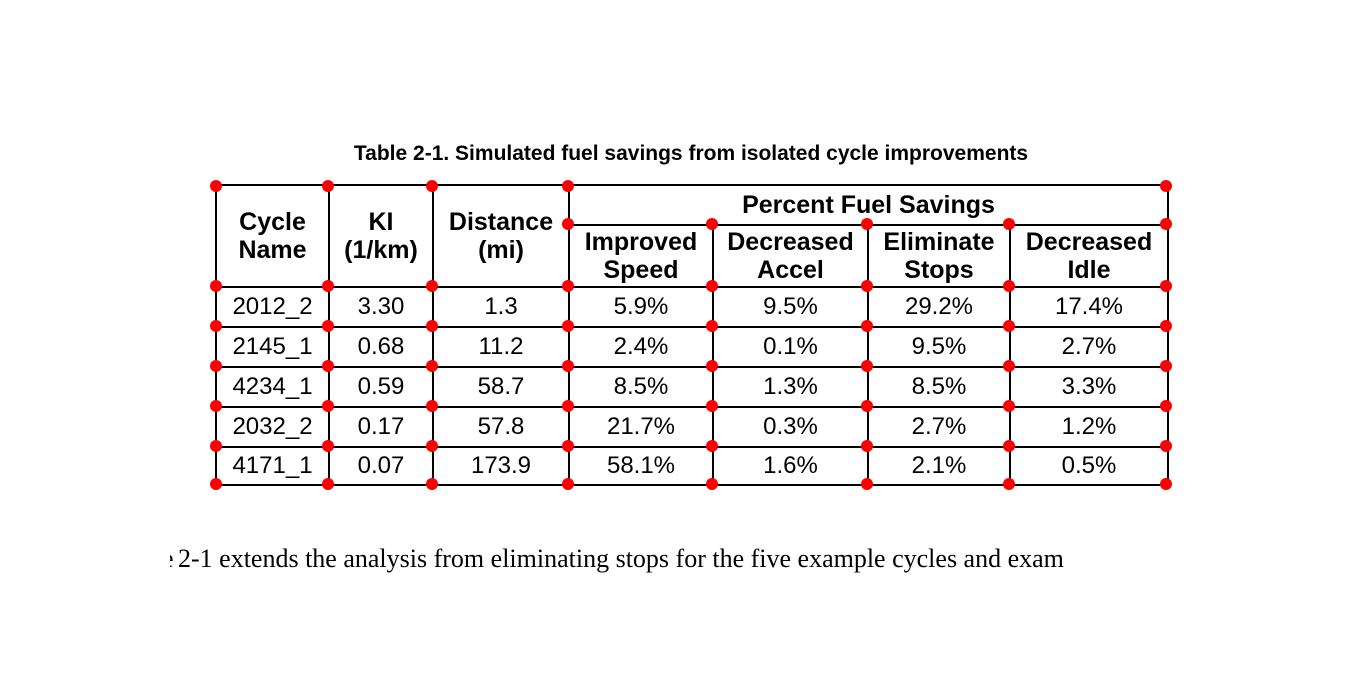 Image resolution: width=1366 pixels, height=674 pixels. I want to click on cell-ki: 0.68, so click(381, 347).